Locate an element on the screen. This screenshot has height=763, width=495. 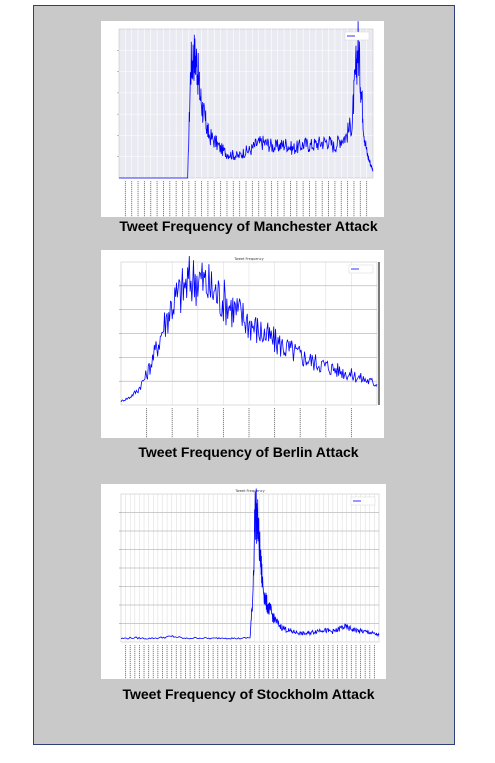
berlin-caption: Tweet Frequency of Berlin Attack is located at coordinates (248, 452).